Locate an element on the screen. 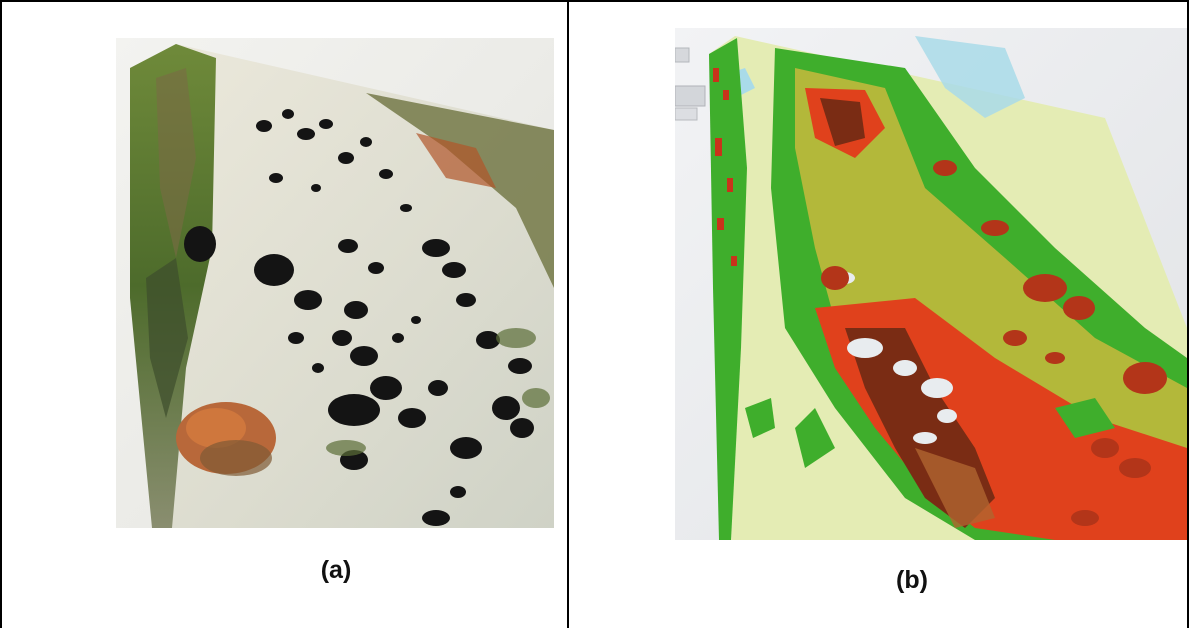 The height and width of the screenshot is (628, 1189). table-top-border is located at coordinates (594, 1).